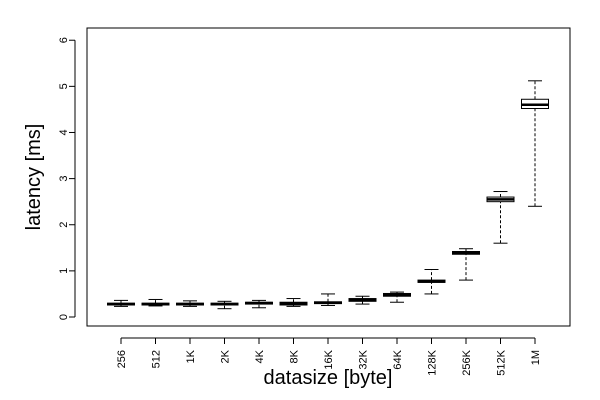  I want to click on box-16K, so click(328, 299).